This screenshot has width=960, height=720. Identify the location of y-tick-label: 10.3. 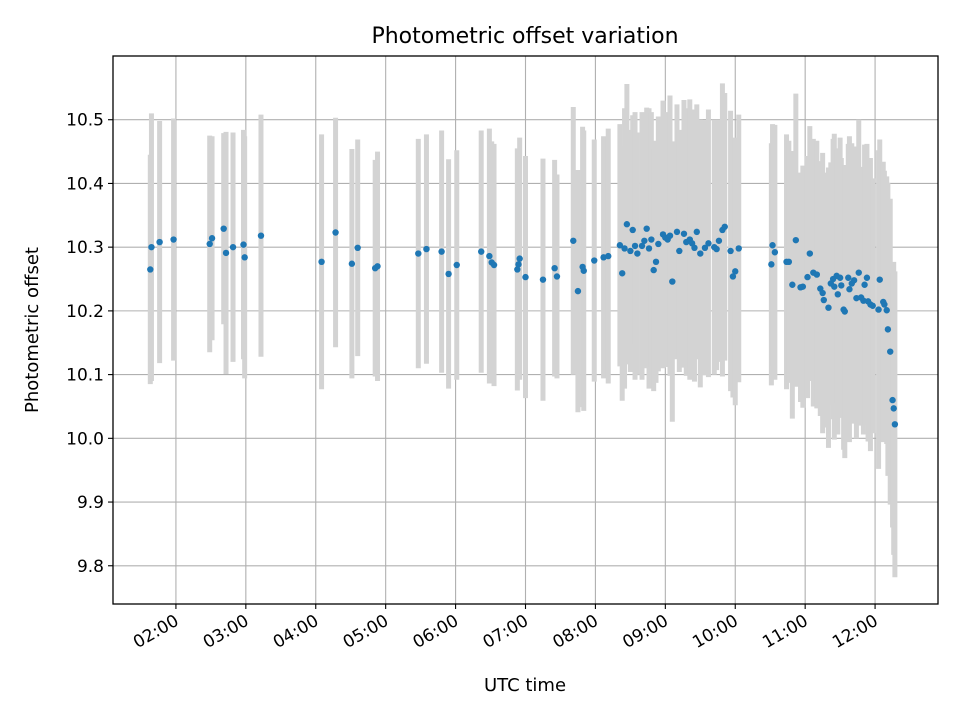
(85, 248).